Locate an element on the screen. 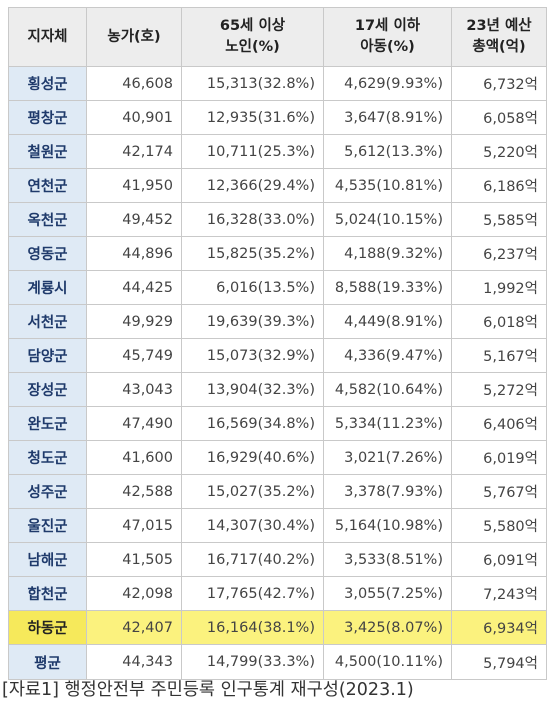 This screenshot has height=708, width=553. average-row: 평균 44,343 14,799(33.3%) 4,500(10.11%) 5,794억 is located at coordinates (277, 662).